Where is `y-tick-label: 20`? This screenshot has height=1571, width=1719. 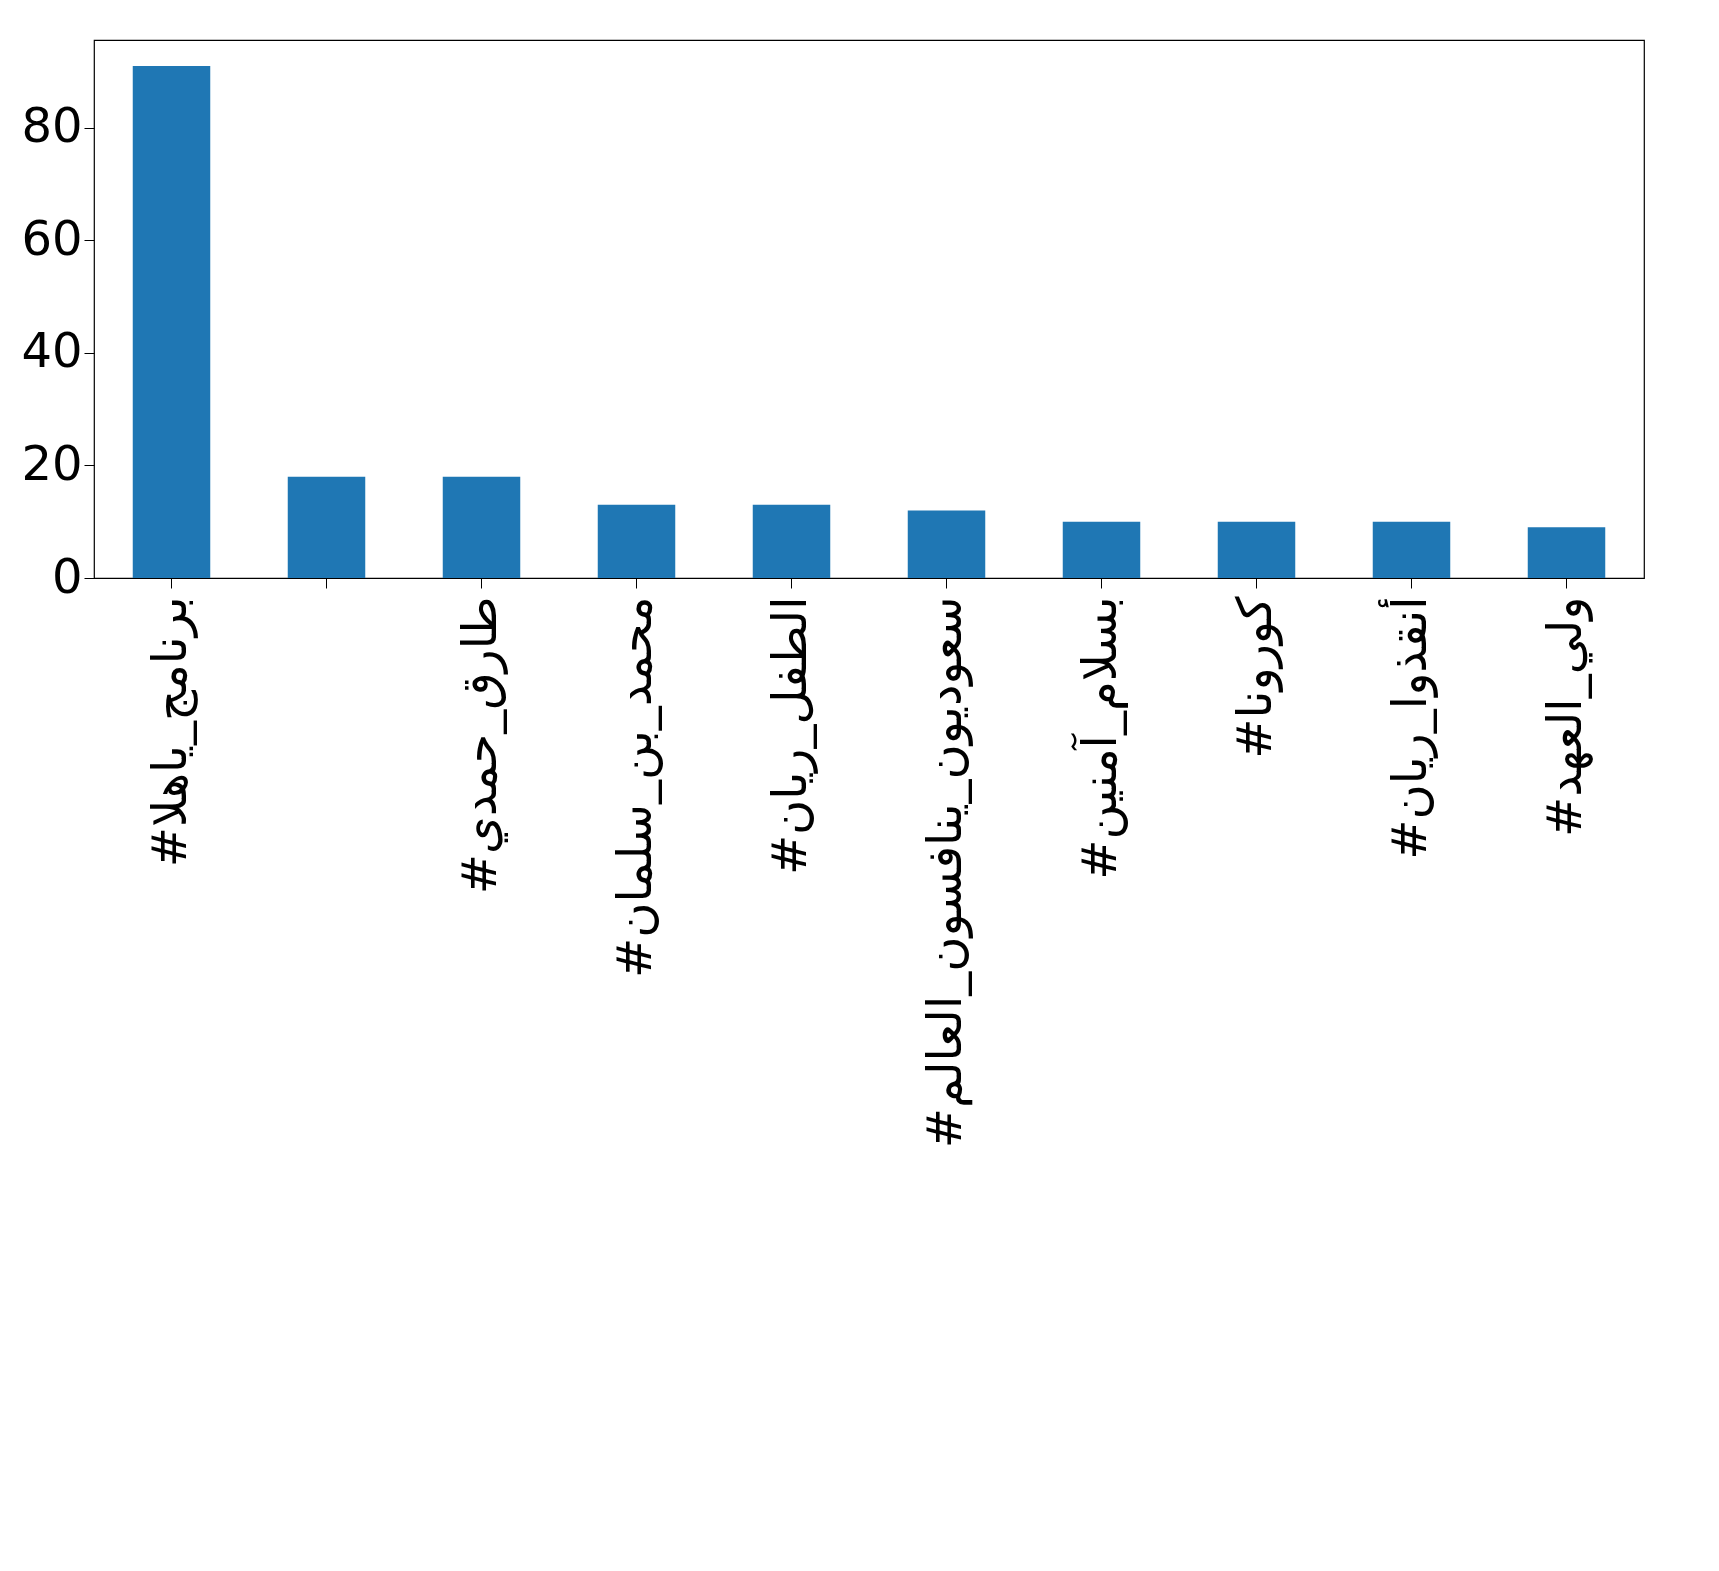
y-tick-label: 20 is located at coordinates (52, 462).